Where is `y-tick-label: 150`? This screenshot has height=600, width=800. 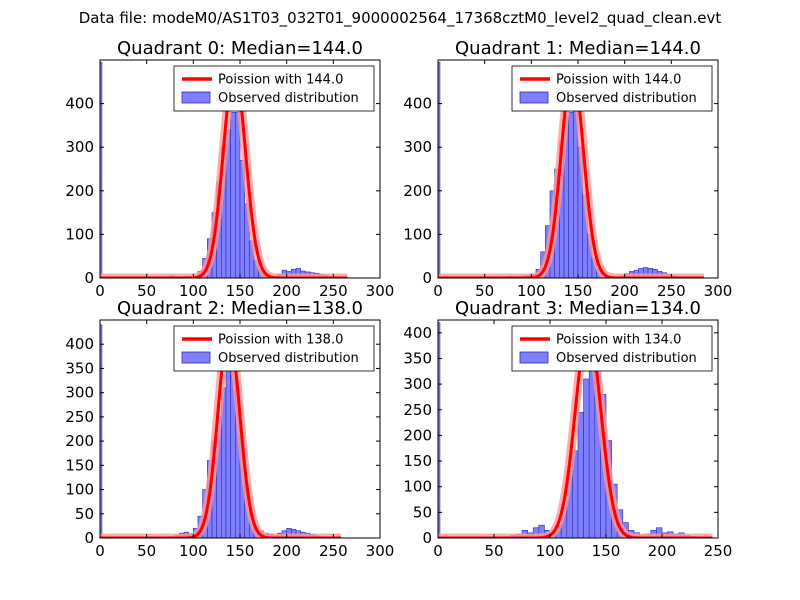
y-tick-label: 150 is located at coordinates (79, 465).